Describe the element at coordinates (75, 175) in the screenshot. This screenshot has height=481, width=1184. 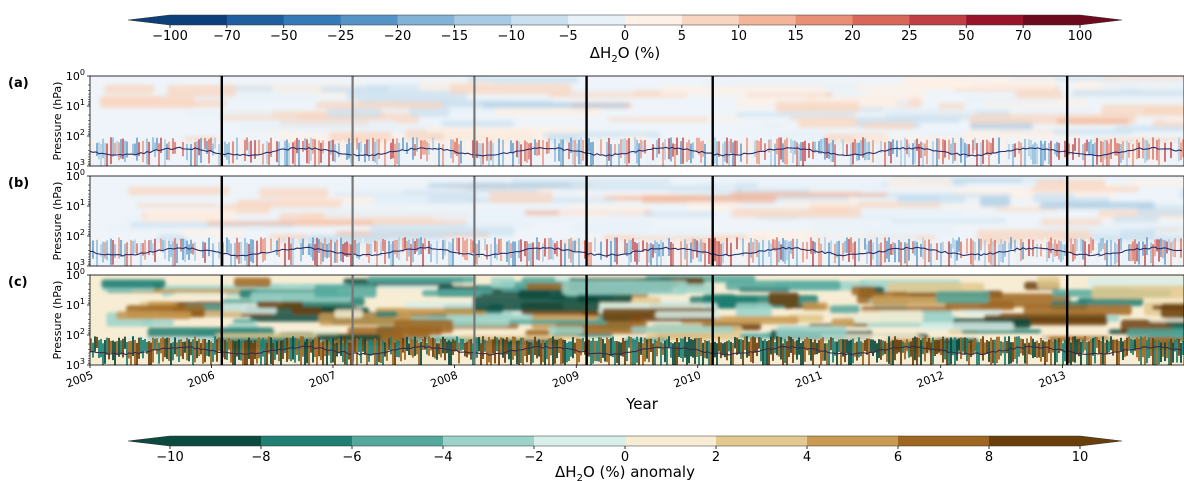
I see `y-tick-label: 100` at that location.